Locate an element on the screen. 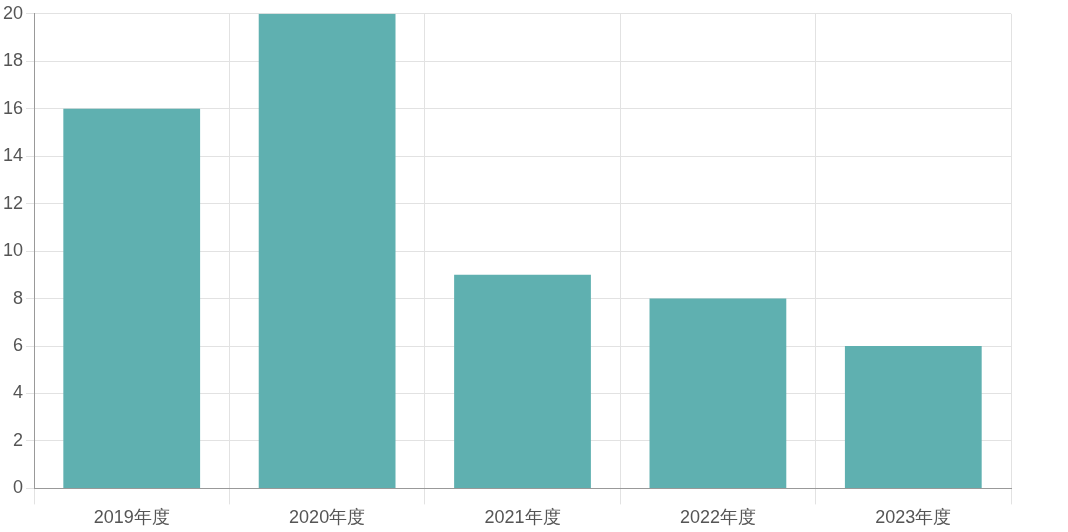  x-tick-label: 2020年度 is located at coordinates (327, 517).